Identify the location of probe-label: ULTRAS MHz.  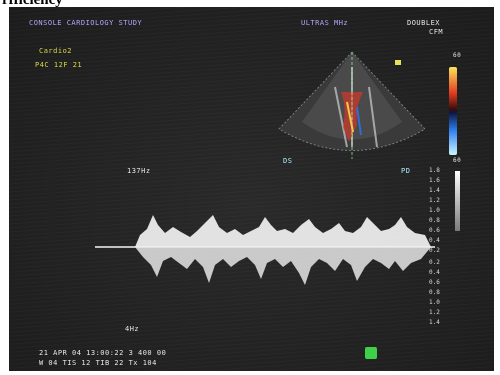
(325, 23).